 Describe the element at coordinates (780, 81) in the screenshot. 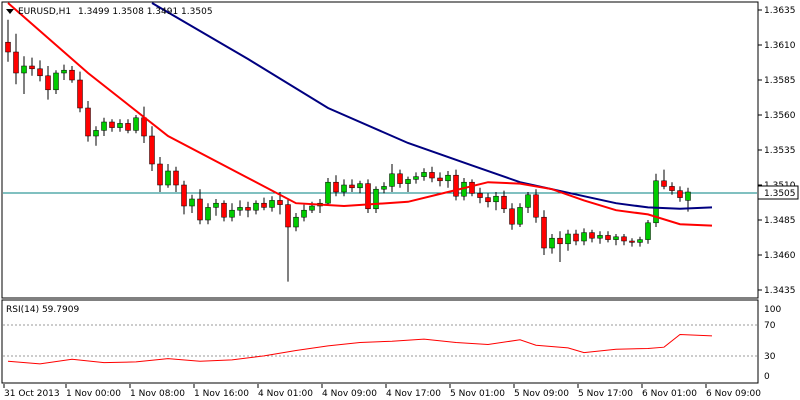

I see `price-tick-label: 1.3585` at that location.